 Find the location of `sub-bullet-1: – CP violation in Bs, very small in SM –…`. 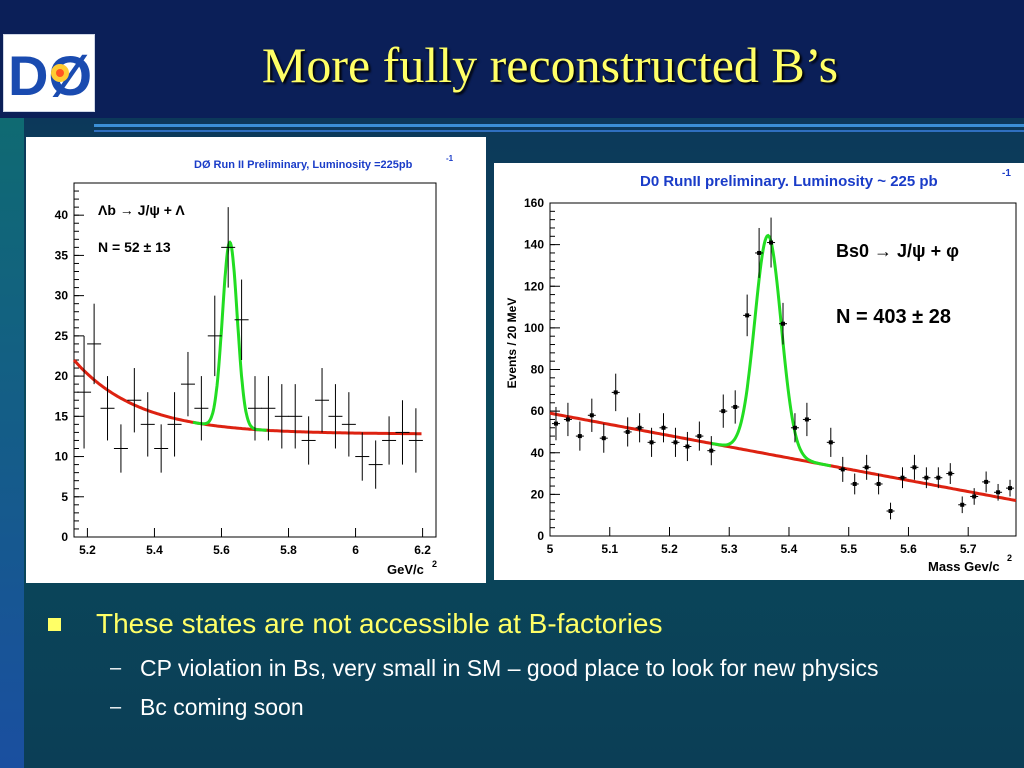

sub-bullet-1: – CP violation in Bs, very small in SM –… is located at coordinates (524, 668).